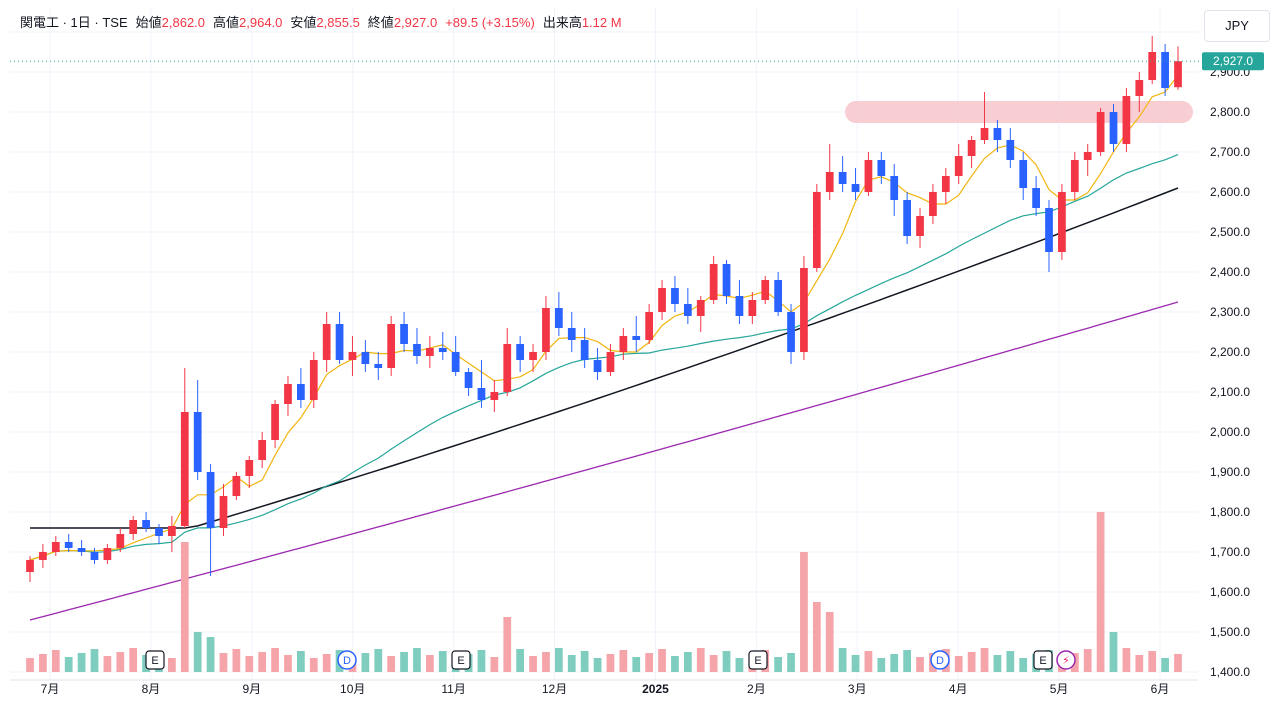  What do you see at coordinates (148, 22) in the screenshot?
I see `open-label: 始値` at bounding box center [148, 22].